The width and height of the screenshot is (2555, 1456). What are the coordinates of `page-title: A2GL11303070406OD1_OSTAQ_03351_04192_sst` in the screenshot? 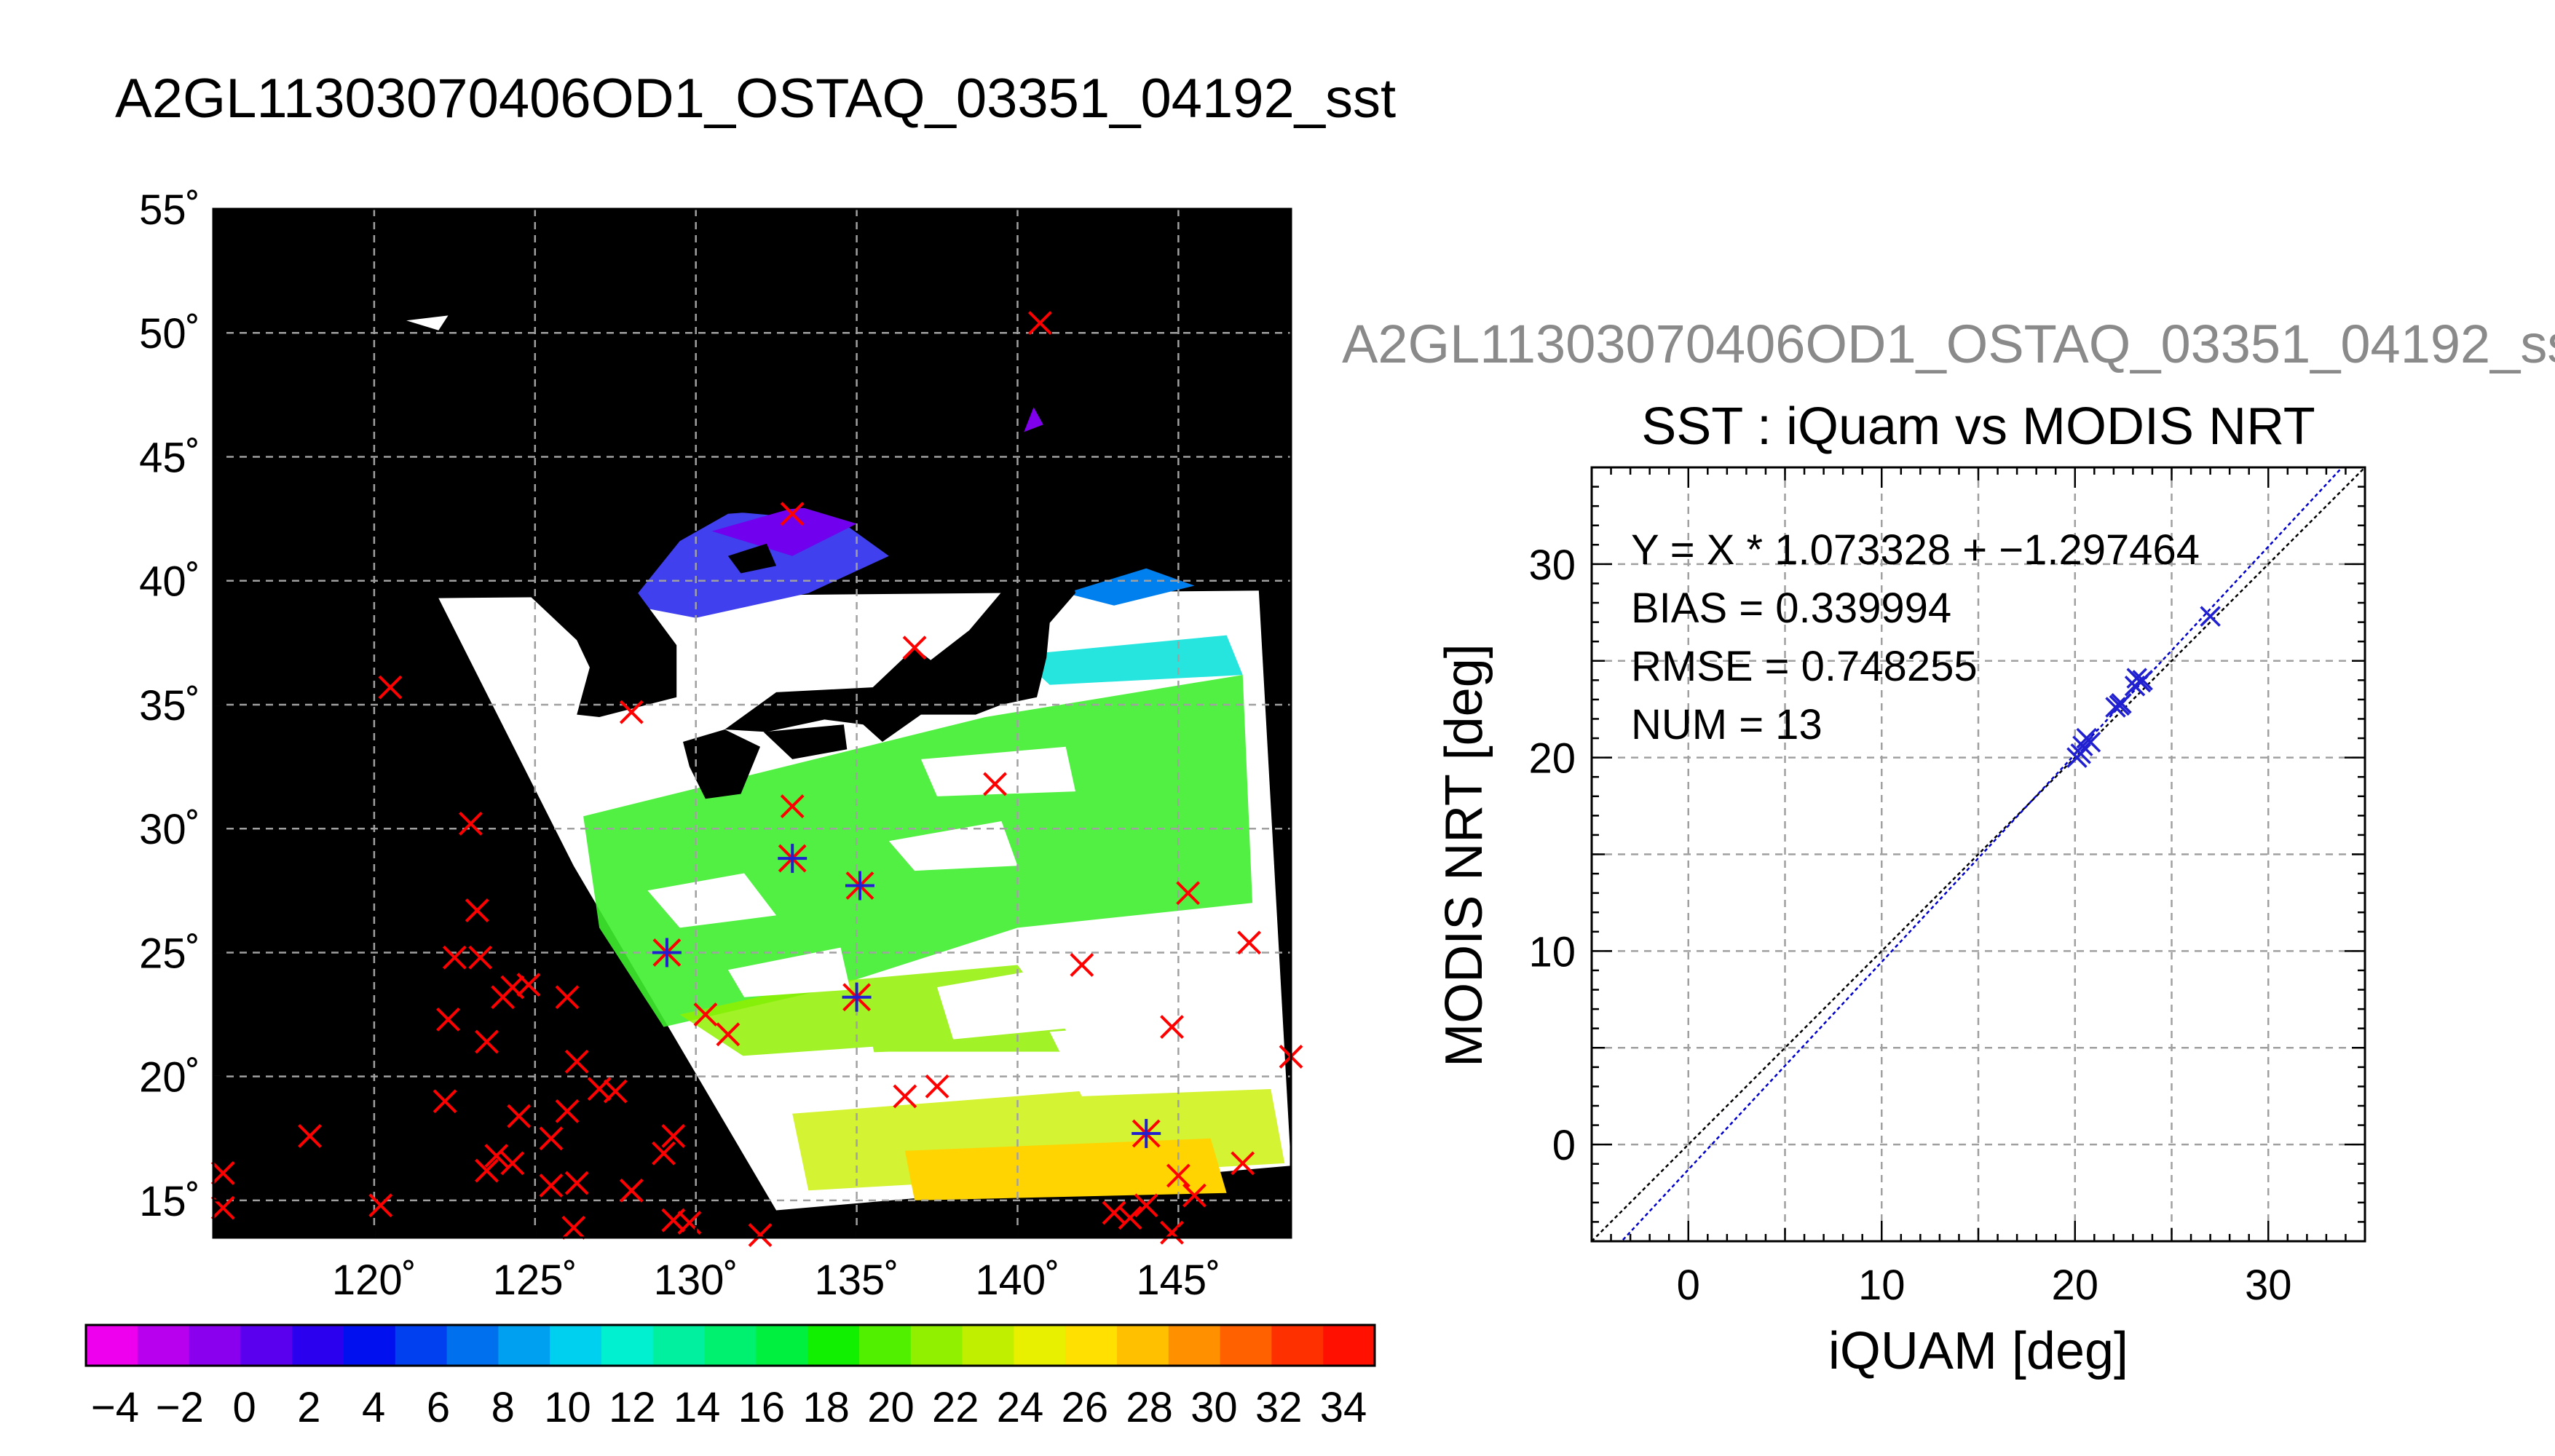 It's located at (756, 99).